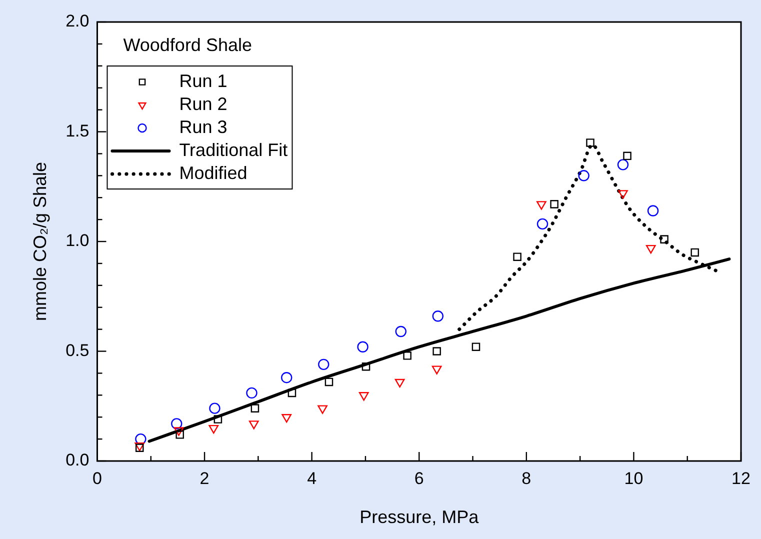  What do you see at coordinates (741, 478) in the screenshot?
I see `x-tick-label: 12` at bounding box center [741, 478].